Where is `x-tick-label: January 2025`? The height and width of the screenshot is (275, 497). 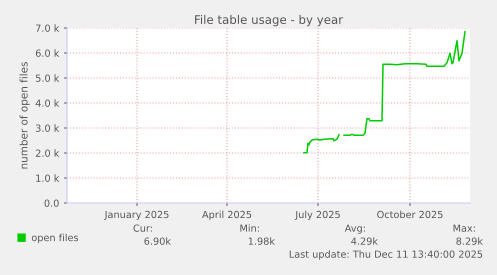
x-tick-label: January 2025 is located at coordinates (136, 215).